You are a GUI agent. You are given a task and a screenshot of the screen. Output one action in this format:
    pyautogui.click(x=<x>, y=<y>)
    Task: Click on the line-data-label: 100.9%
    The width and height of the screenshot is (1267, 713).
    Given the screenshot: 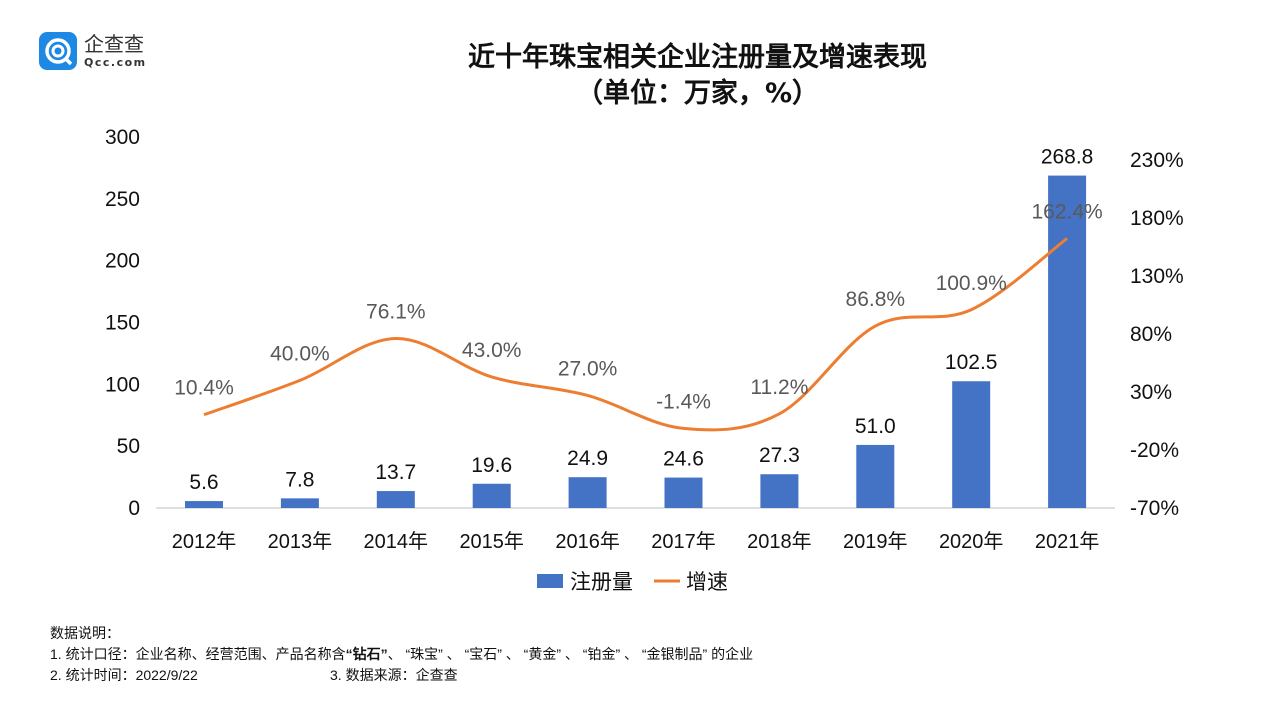 What is the action you would take?
    pyautogui.click(x=971, y=283)
    